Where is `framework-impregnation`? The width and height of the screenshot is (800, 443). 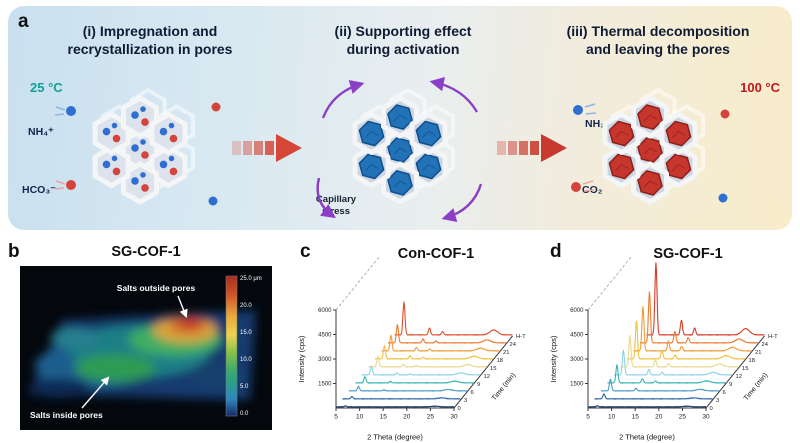
framework-impregnation is located at coordinates (138, 146).